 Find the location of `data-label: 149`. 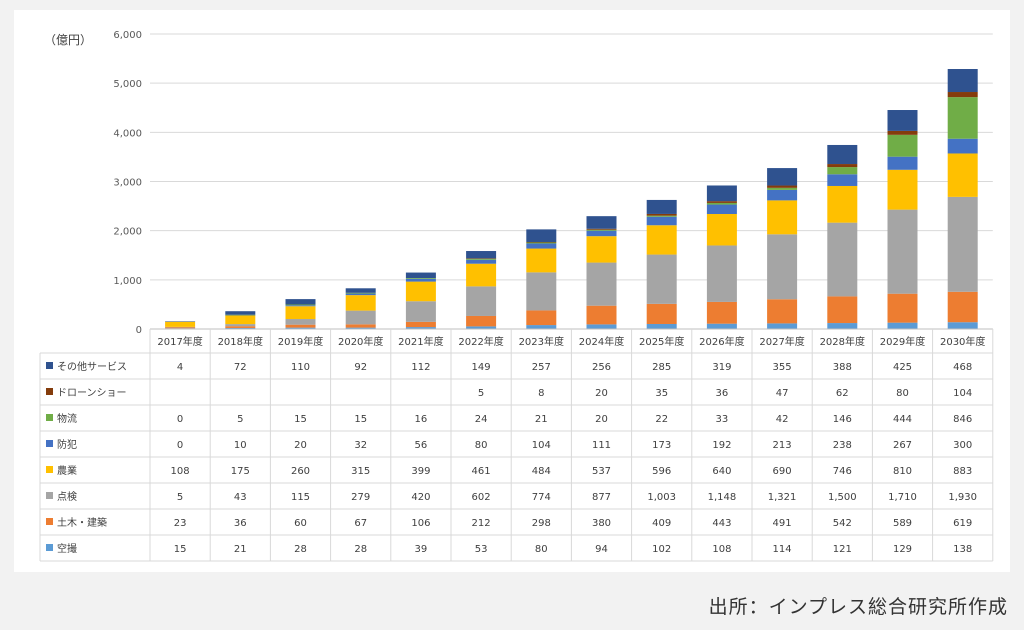

data-label: 149 is located at coordinates (481, 367).